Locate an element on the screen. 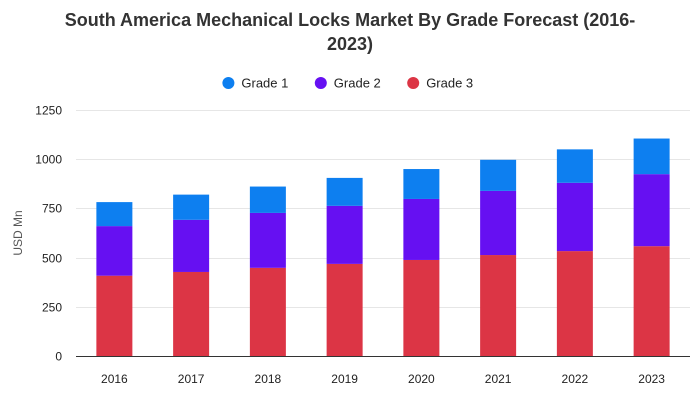  legend-item-grade-3: Grade 3 is located at coordinates (440, 83).